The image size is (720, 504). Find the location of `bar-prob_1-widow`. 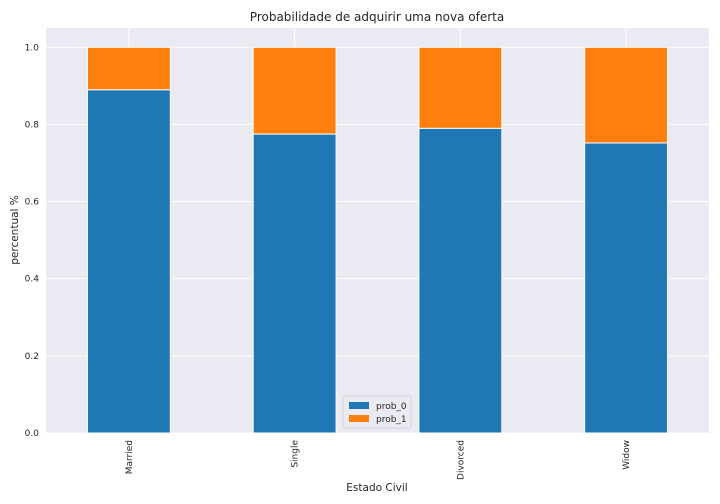

bar-prob_1-widow is located at coordinates (626, 95).